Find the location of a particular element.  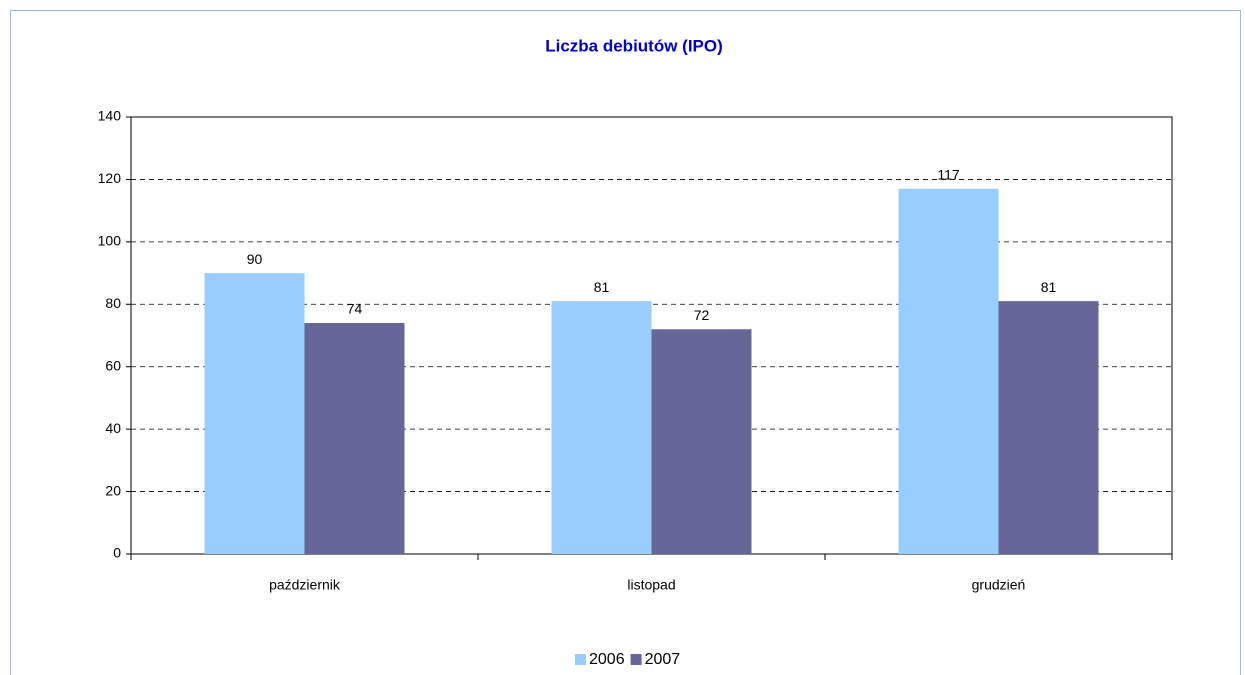

y-tick-label: 60 is located at coordinates (113, 365).